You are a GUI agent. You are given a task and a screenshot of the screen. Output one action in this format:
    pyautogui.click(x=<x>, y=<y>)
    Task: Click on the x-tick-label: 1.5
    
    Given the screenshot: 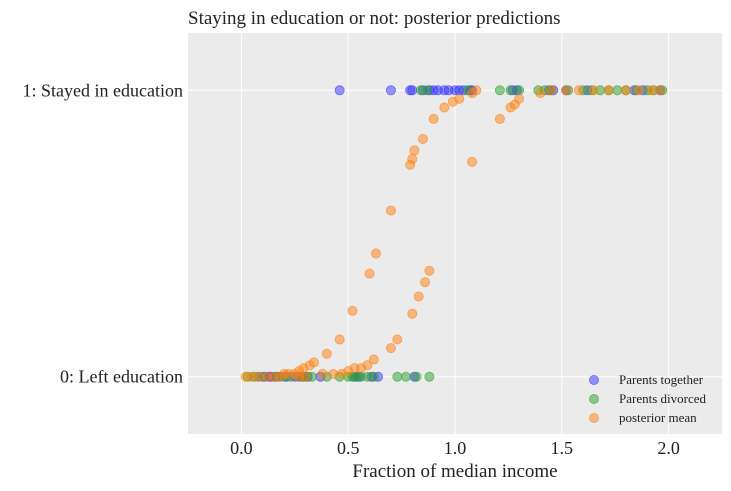 What is the action you would take?
    pyautogui.click(x=562, y=448)
    